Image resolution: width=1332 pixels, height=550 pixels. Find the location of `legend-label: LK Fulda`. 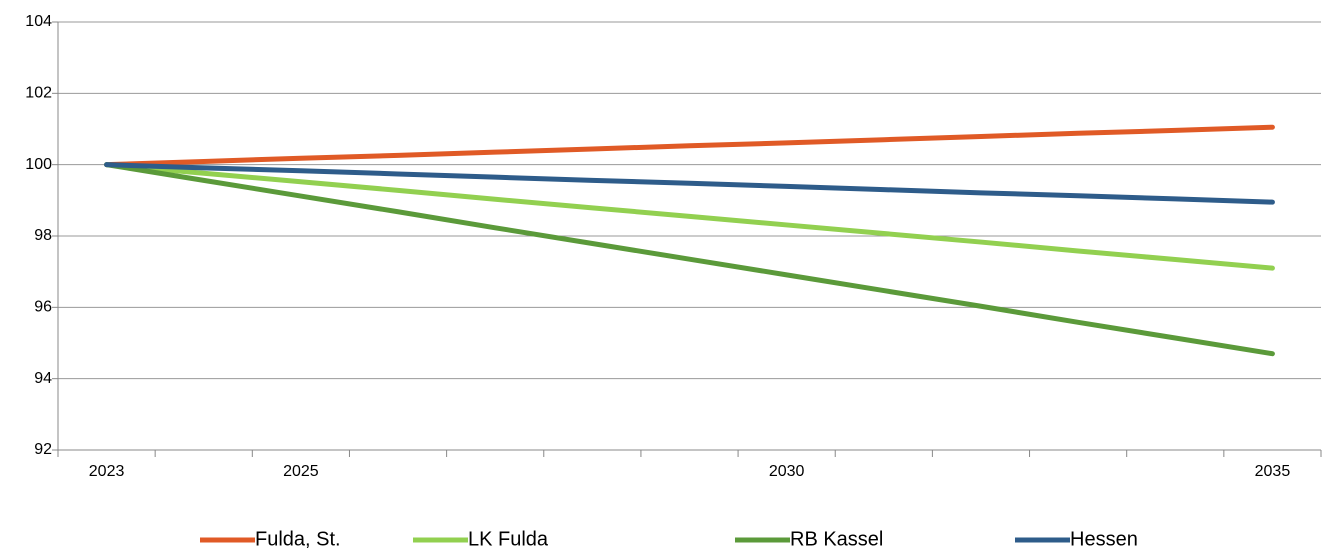

legend-label: LK Fulda is located at coordinates (508, 539).